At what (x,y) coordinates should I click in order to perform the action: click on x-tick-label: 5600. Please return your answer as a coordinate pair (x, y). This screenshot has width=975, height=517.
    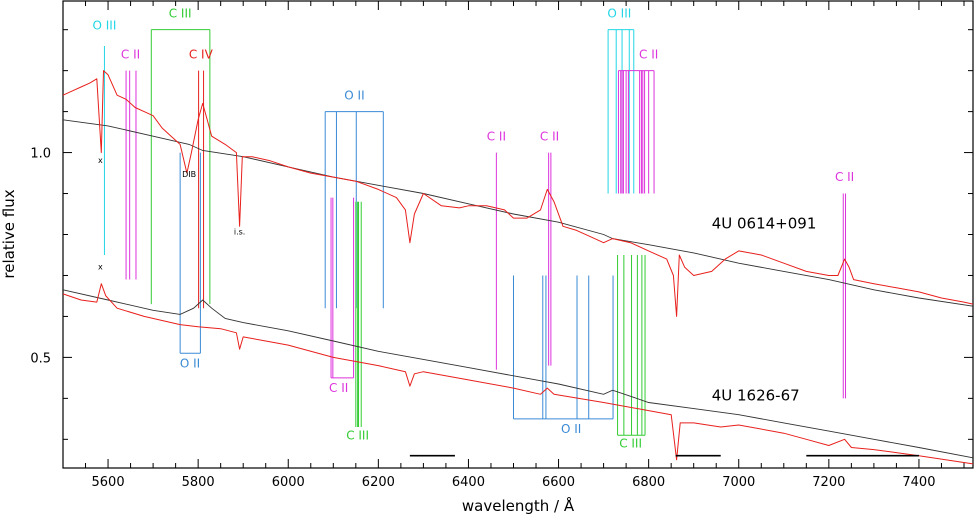
    Looking at the image, I should click on (108, 482).